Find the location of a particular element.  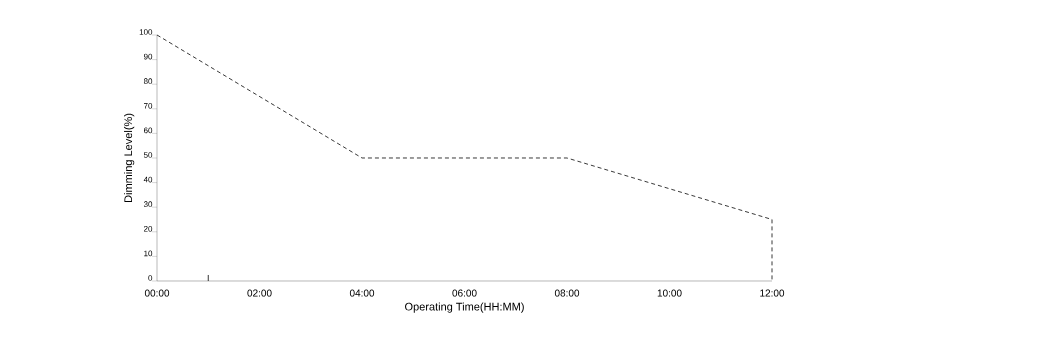

x-tick-label: 04:00 is located at coordinates (362, 293).